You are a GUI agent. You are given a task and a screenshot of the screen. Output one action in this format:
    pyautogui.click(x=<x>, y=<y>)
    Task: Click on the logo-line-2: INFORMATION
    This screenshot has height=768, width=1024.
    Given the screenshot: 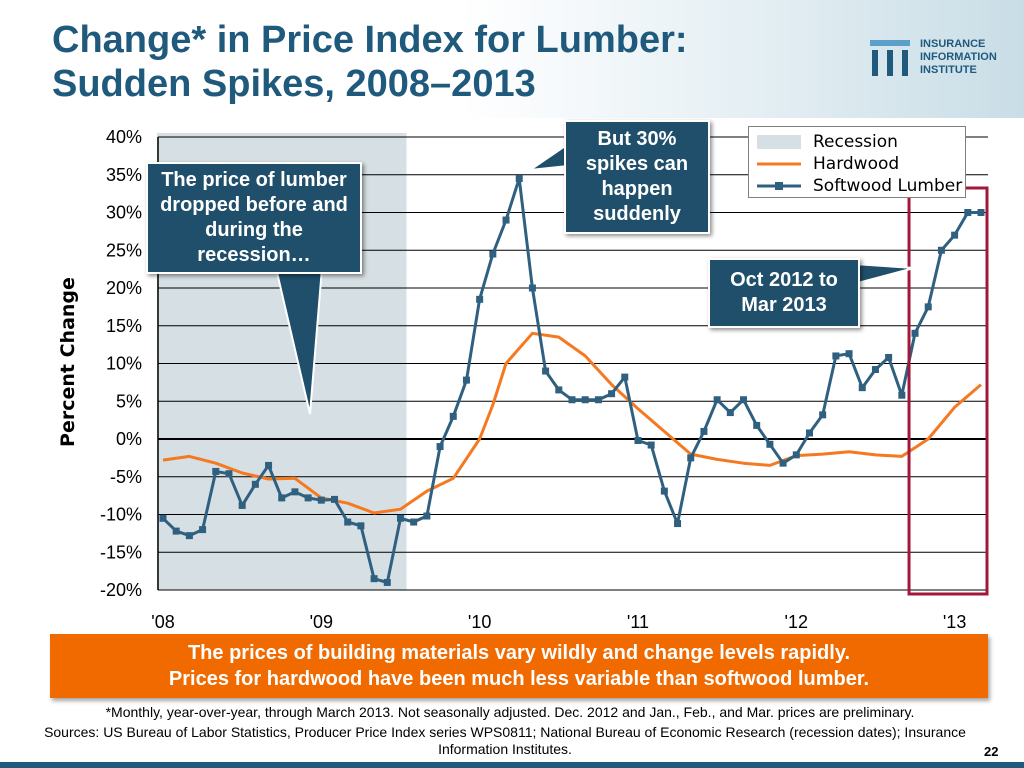 What is the action you would take?
    pyautogui.click(x=958, y=57)
    